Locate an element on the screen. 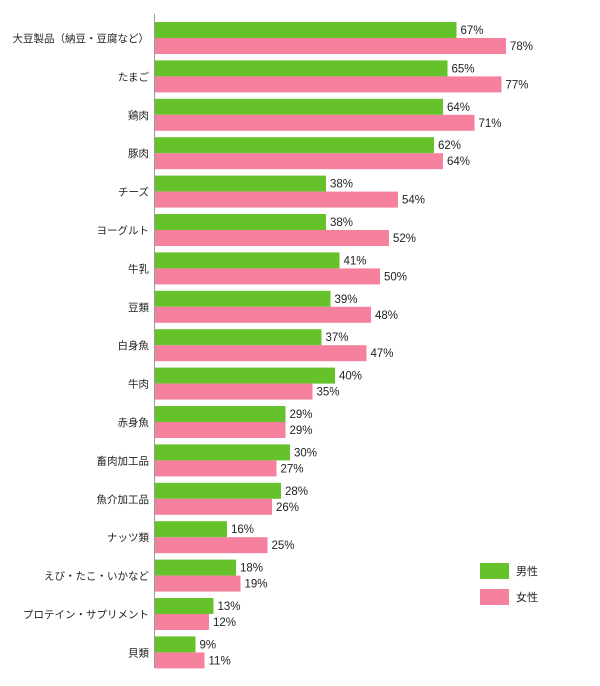 The image size is (600, 686). category-label: ナッツ類 is located at coordinates (128, 538).